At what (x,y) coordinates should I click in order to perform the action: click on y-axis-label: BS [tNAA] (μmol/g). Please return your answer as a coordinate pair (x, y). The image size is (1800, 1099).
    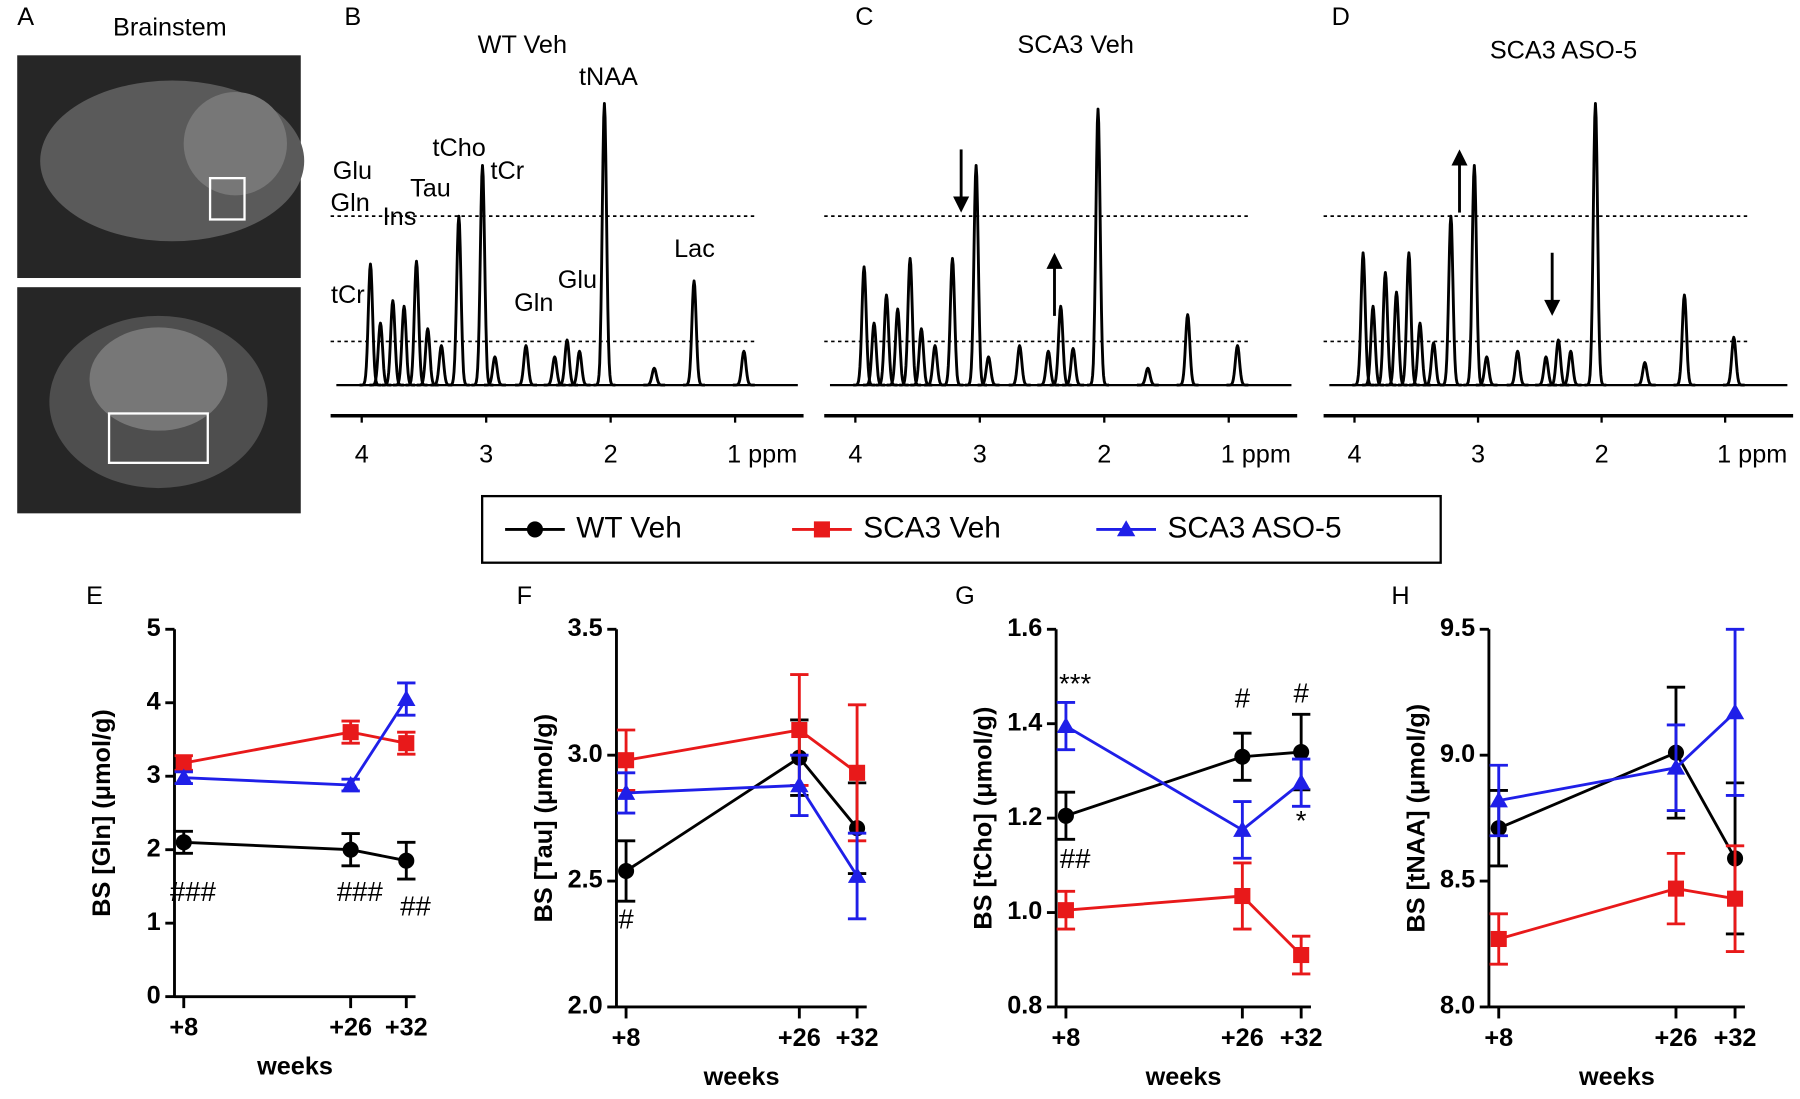
    Looking at the image, I should click on (1416, 818).